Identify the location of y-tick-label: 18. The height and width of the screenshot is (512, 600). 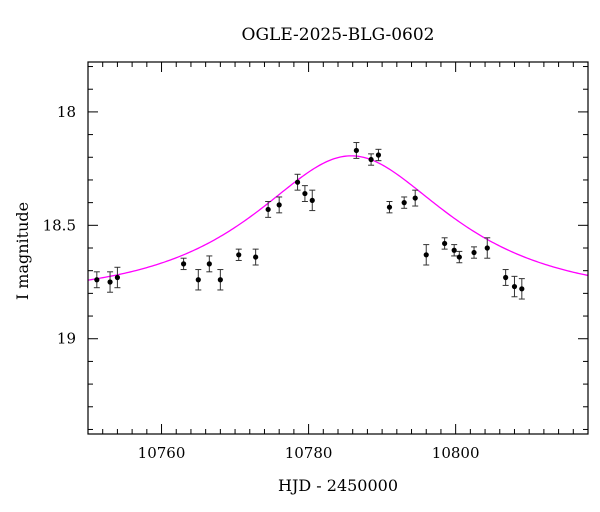
(66, 112).